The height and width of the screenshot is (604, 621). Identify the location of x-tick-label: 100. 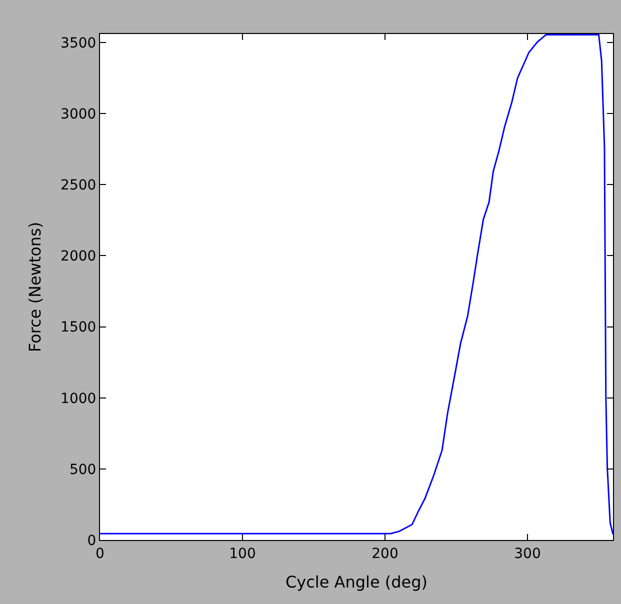
(242, 554).